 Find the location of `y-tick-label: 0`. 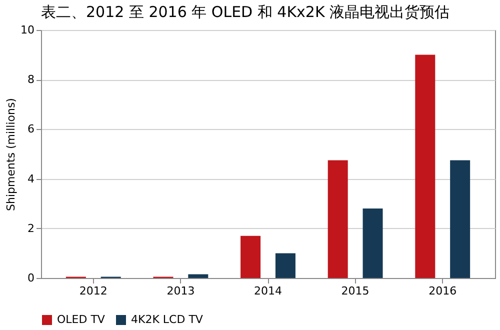

y-tick-label: 0 is located at coordinates (31, 278).